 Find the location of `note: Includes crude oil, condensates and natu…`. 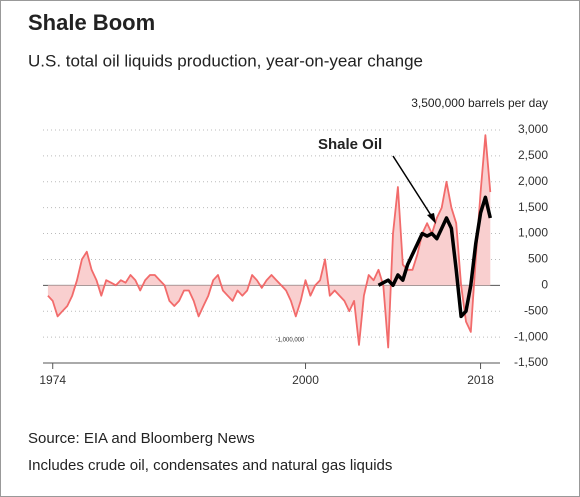

note: Includes crude oil, condensates and natu… is located at coordinates (210, 465).